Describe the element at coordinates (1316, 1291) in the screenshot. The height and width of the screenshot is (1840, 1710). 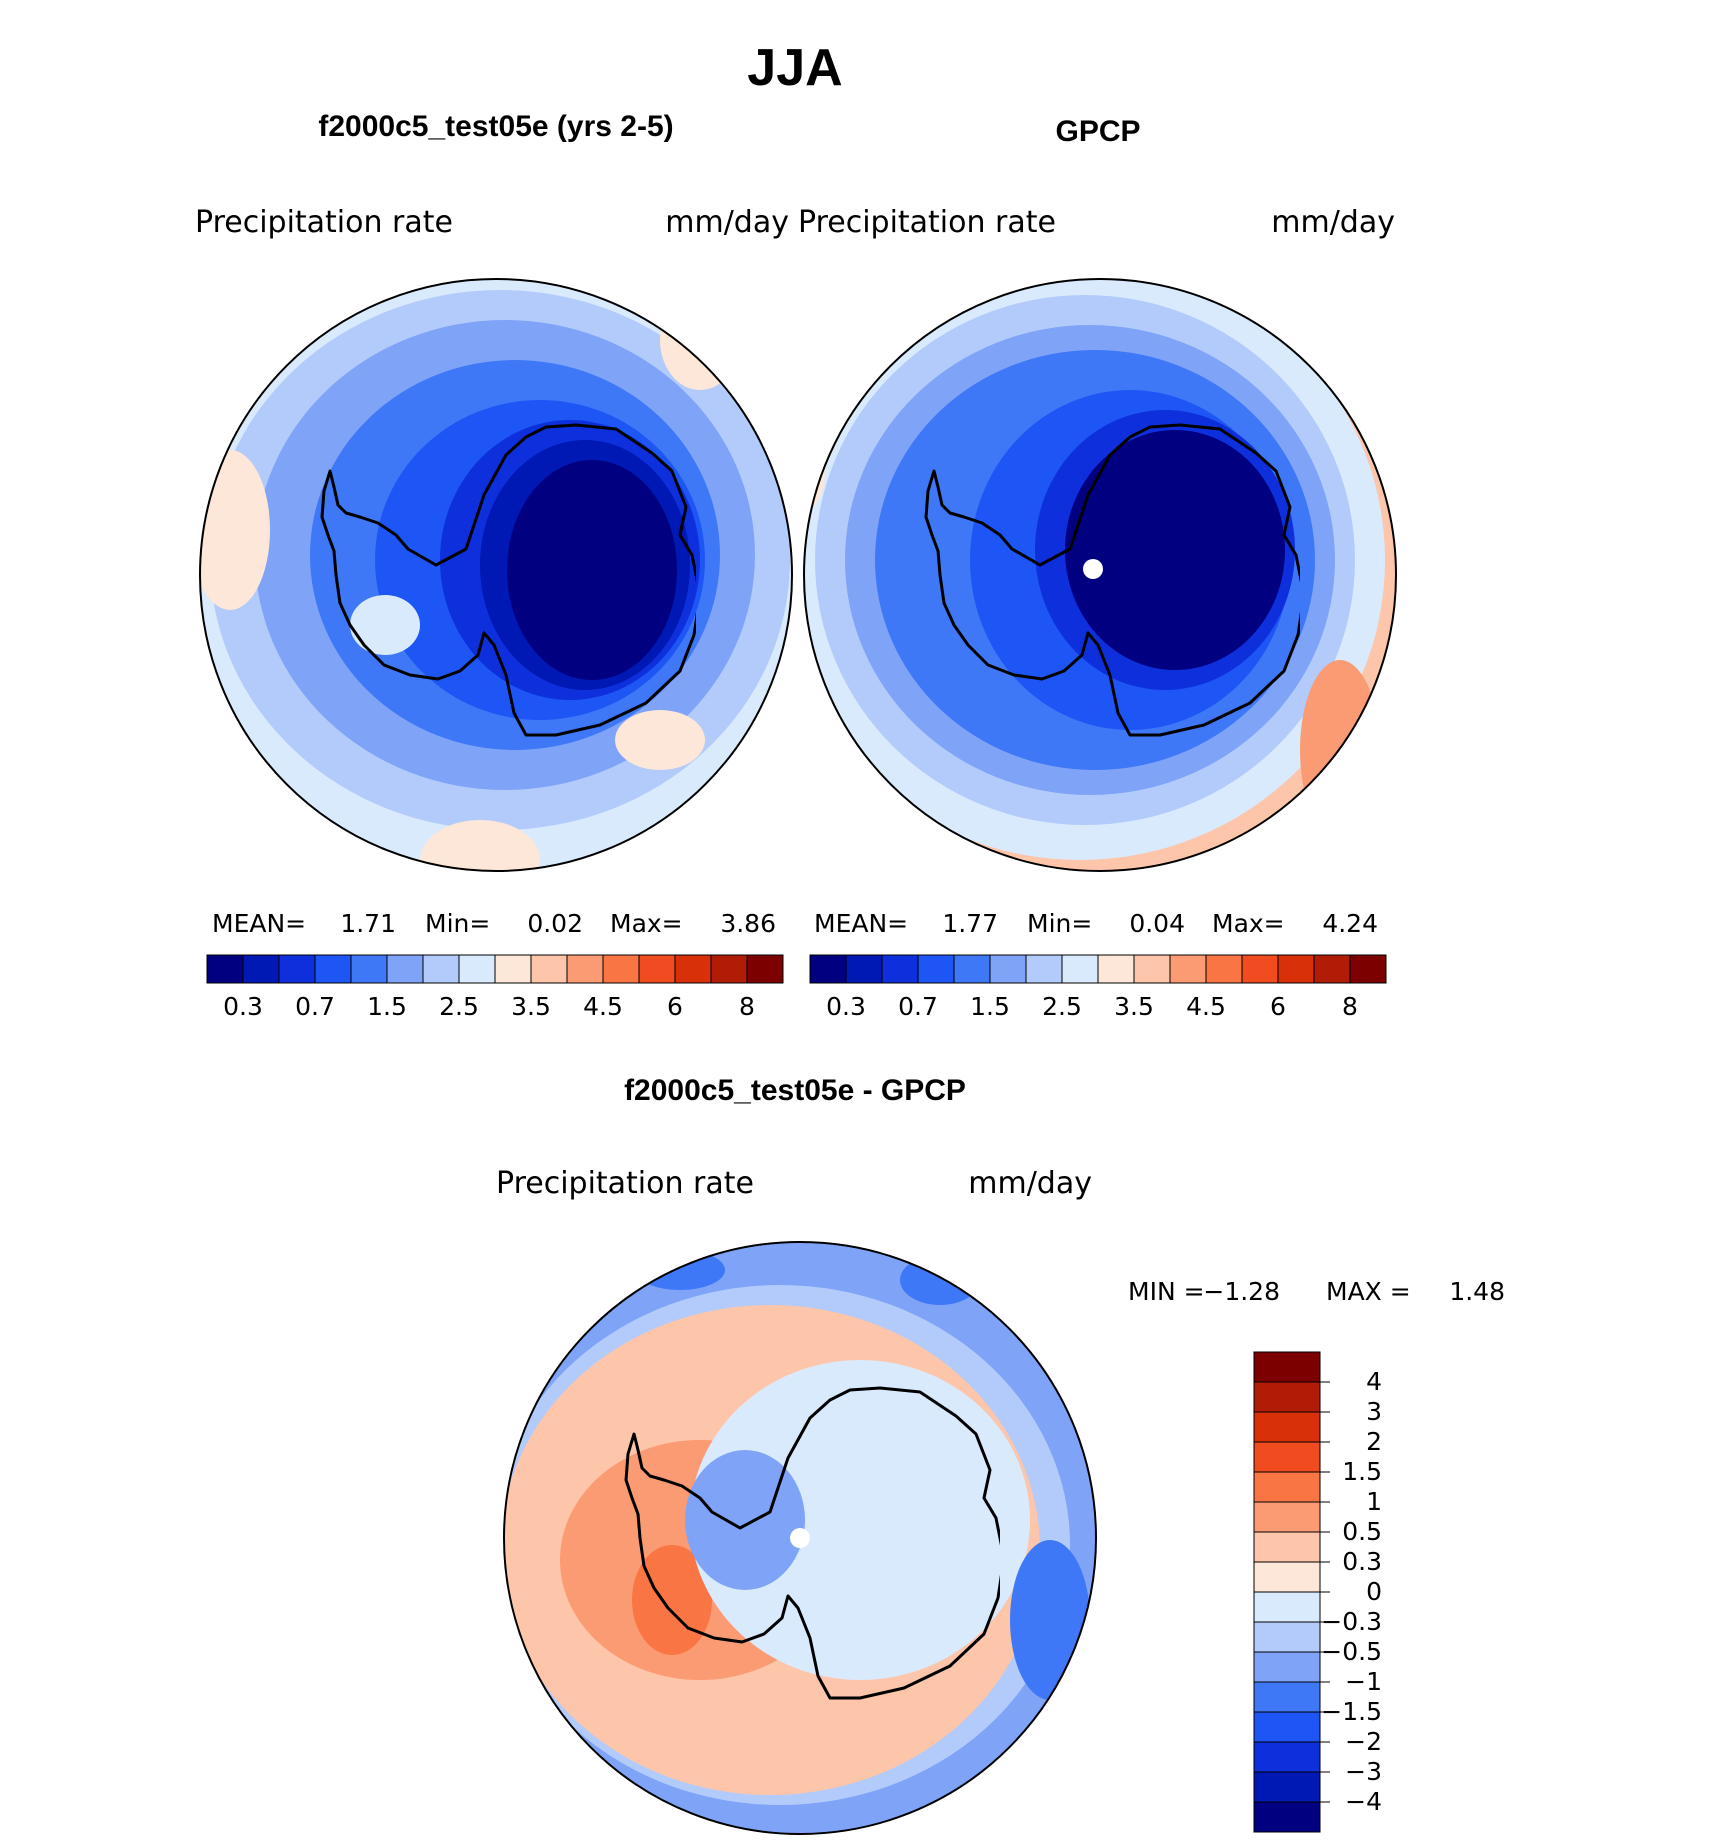
I see `panel-difference-stats: MIN = −1.28 MAX = 1.48` at that location.